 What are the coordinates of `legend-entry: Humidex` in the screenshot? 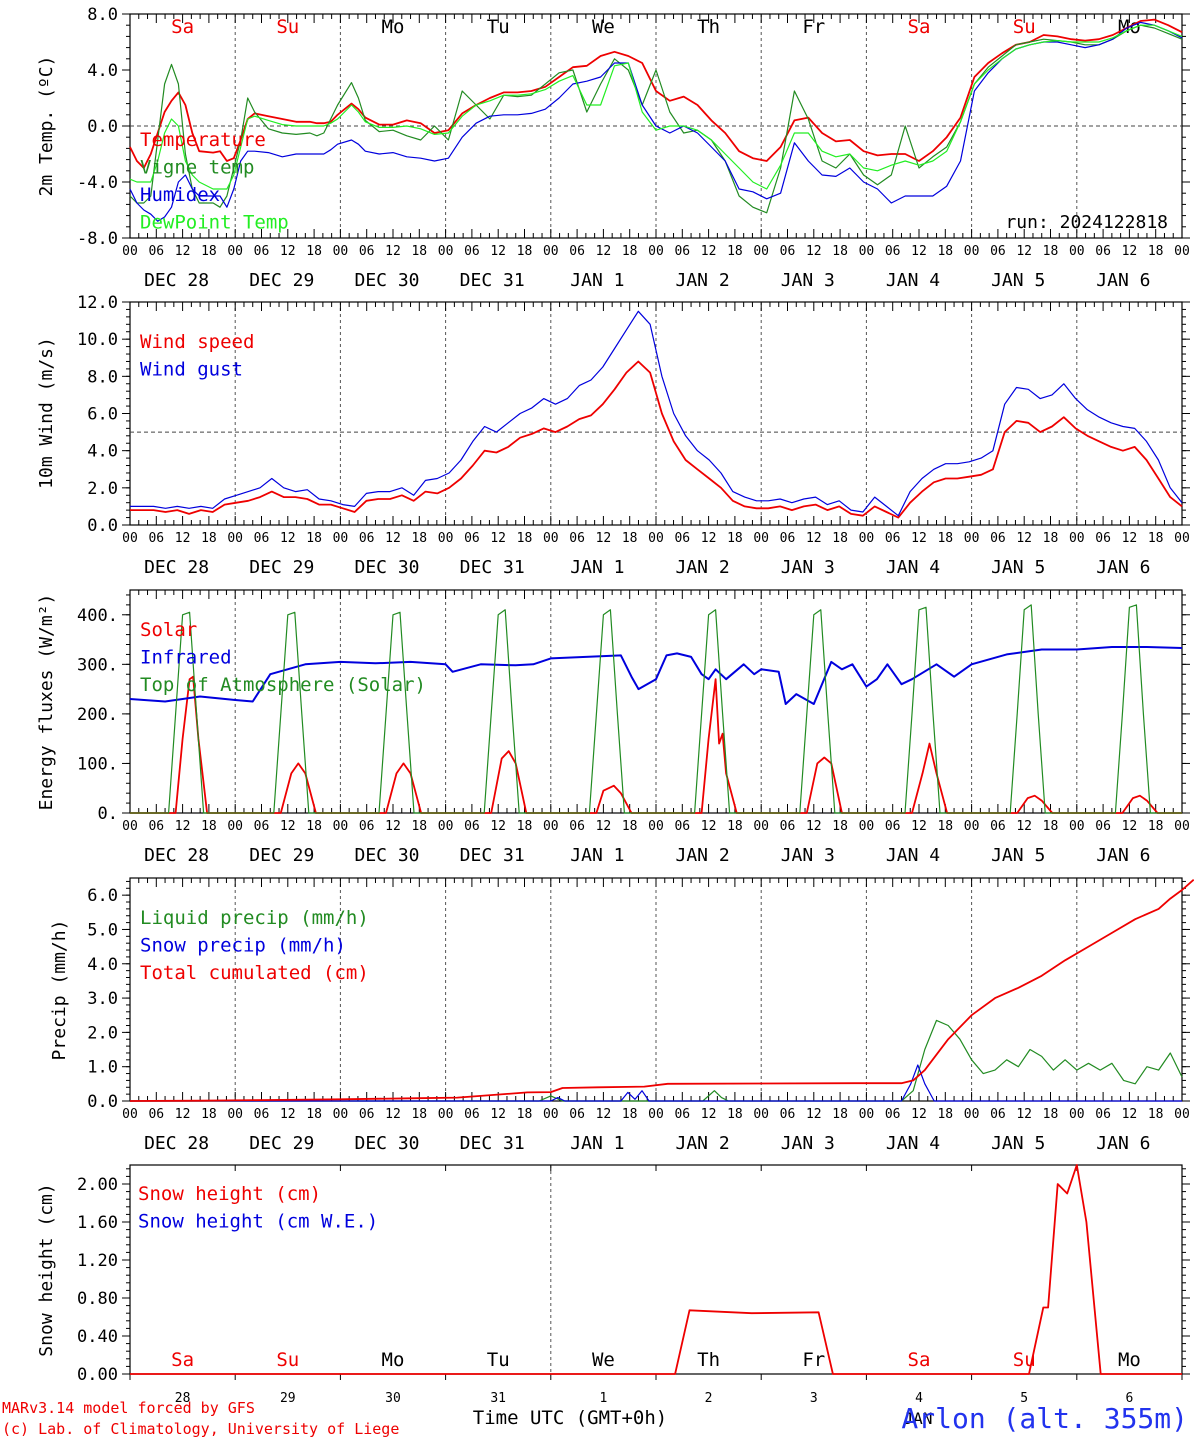 It's located at (180, 195).